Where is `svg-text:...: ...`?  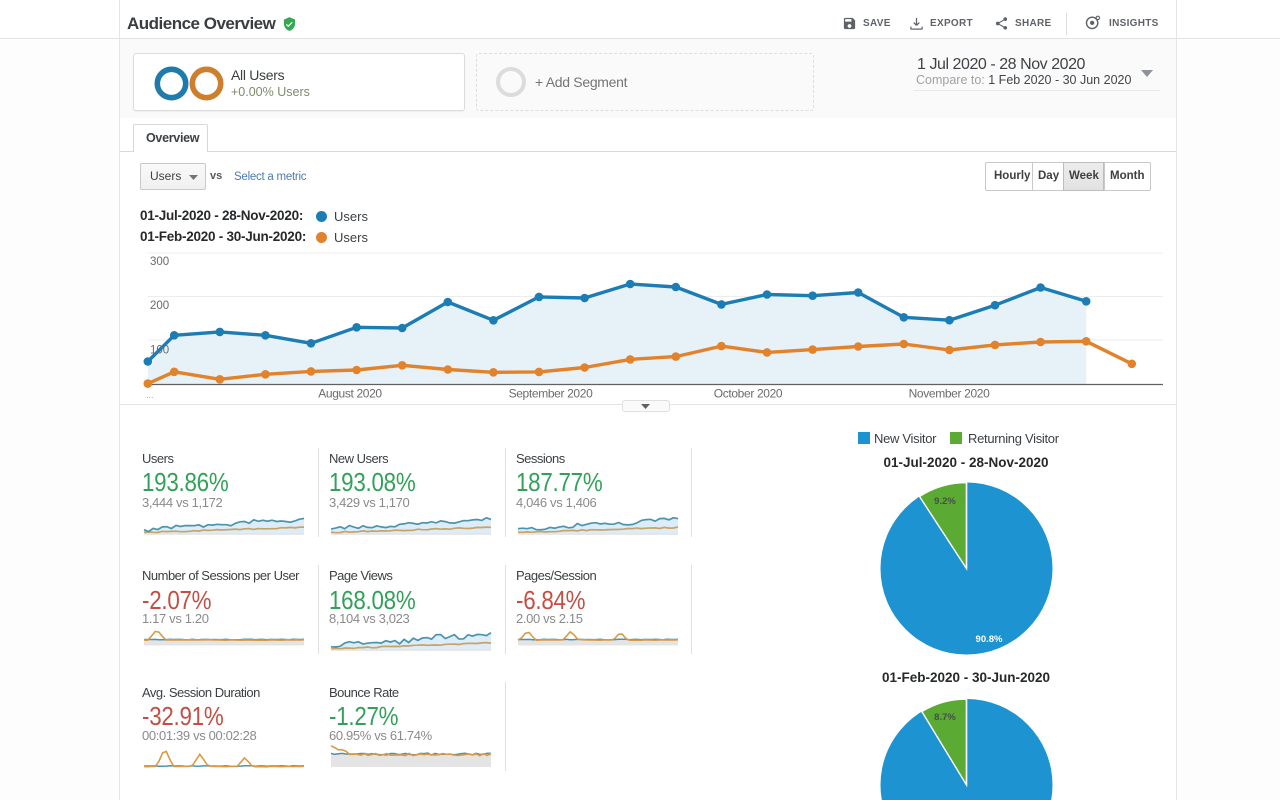
svg-text:...: ... is located at coordinates (150, 395).